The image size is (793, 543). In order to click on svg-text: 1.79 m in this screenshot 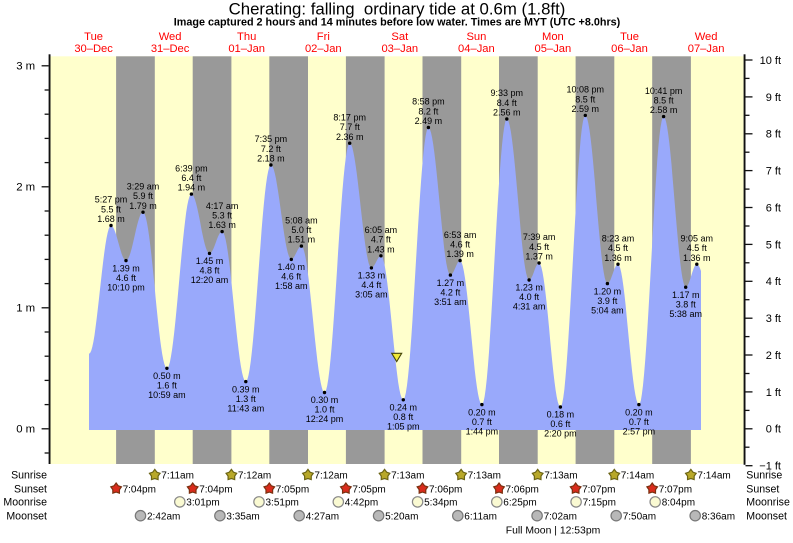, I will do `click(143, 206)`.